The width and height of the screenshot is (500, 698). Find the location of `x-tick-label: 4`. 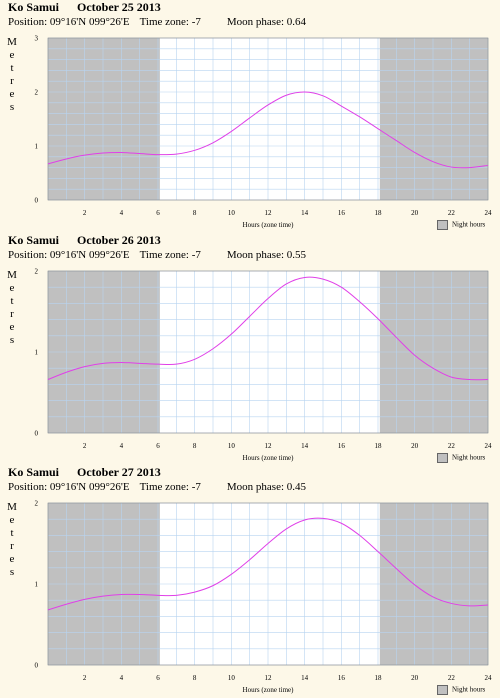

x-tick-label: 4 is located at coordinates (122, 213).